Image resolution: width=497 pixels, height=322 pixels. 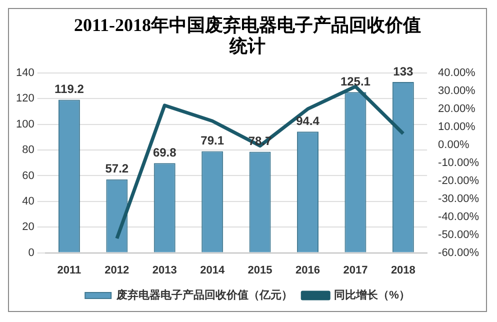 What do you see at coordinates (260, 141) in the screenshot?
I see `data-label: 78.7` at bounding box center [260, 141].